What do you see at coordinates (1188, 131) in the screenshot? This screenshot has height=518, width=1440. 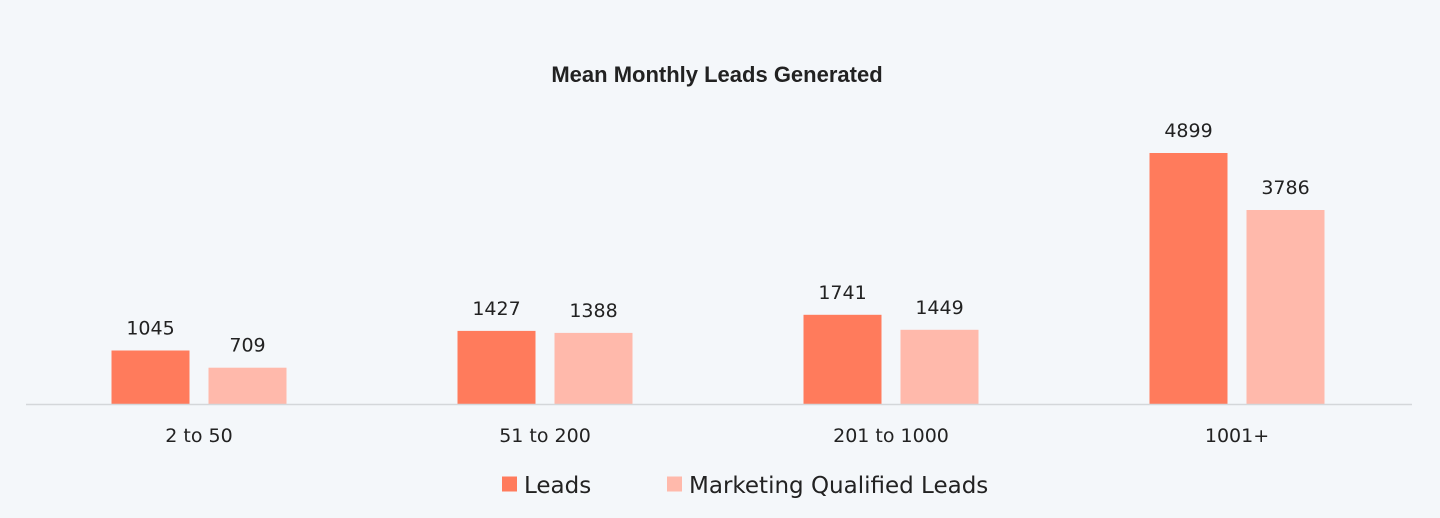 I see `data-label-leads-1001: 4899` at bounding box center [1188, 131].